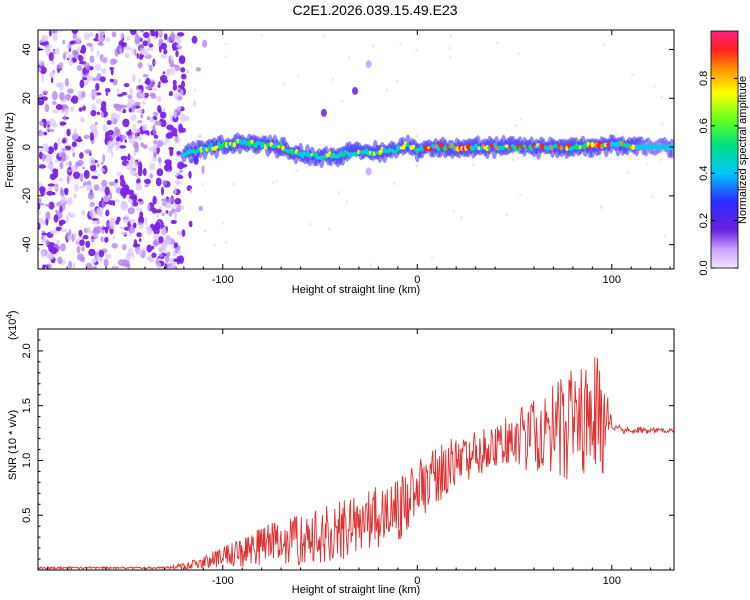  I want to click on snr-y-axis-label: SNR (10 * v/v), so click(13, 445).